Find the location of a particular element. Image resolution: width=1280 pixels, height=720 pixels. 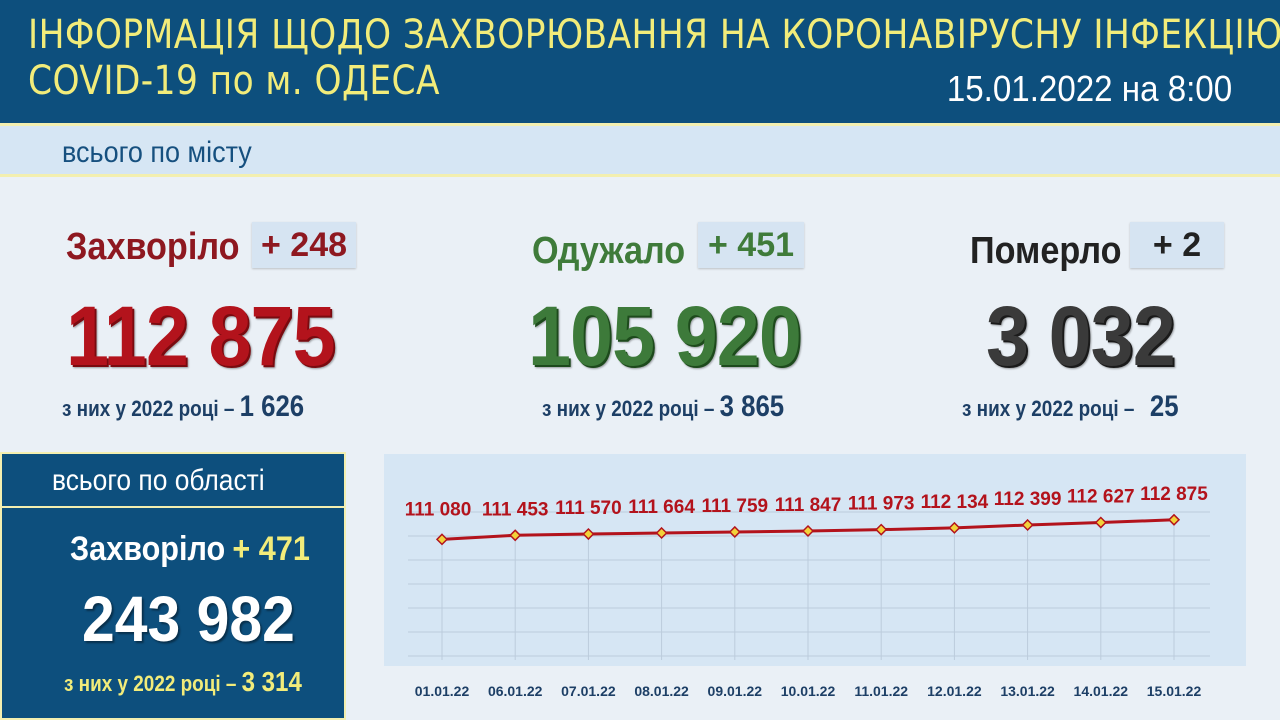

city-section-band: всього по місту is located at coordinates (640, 150).